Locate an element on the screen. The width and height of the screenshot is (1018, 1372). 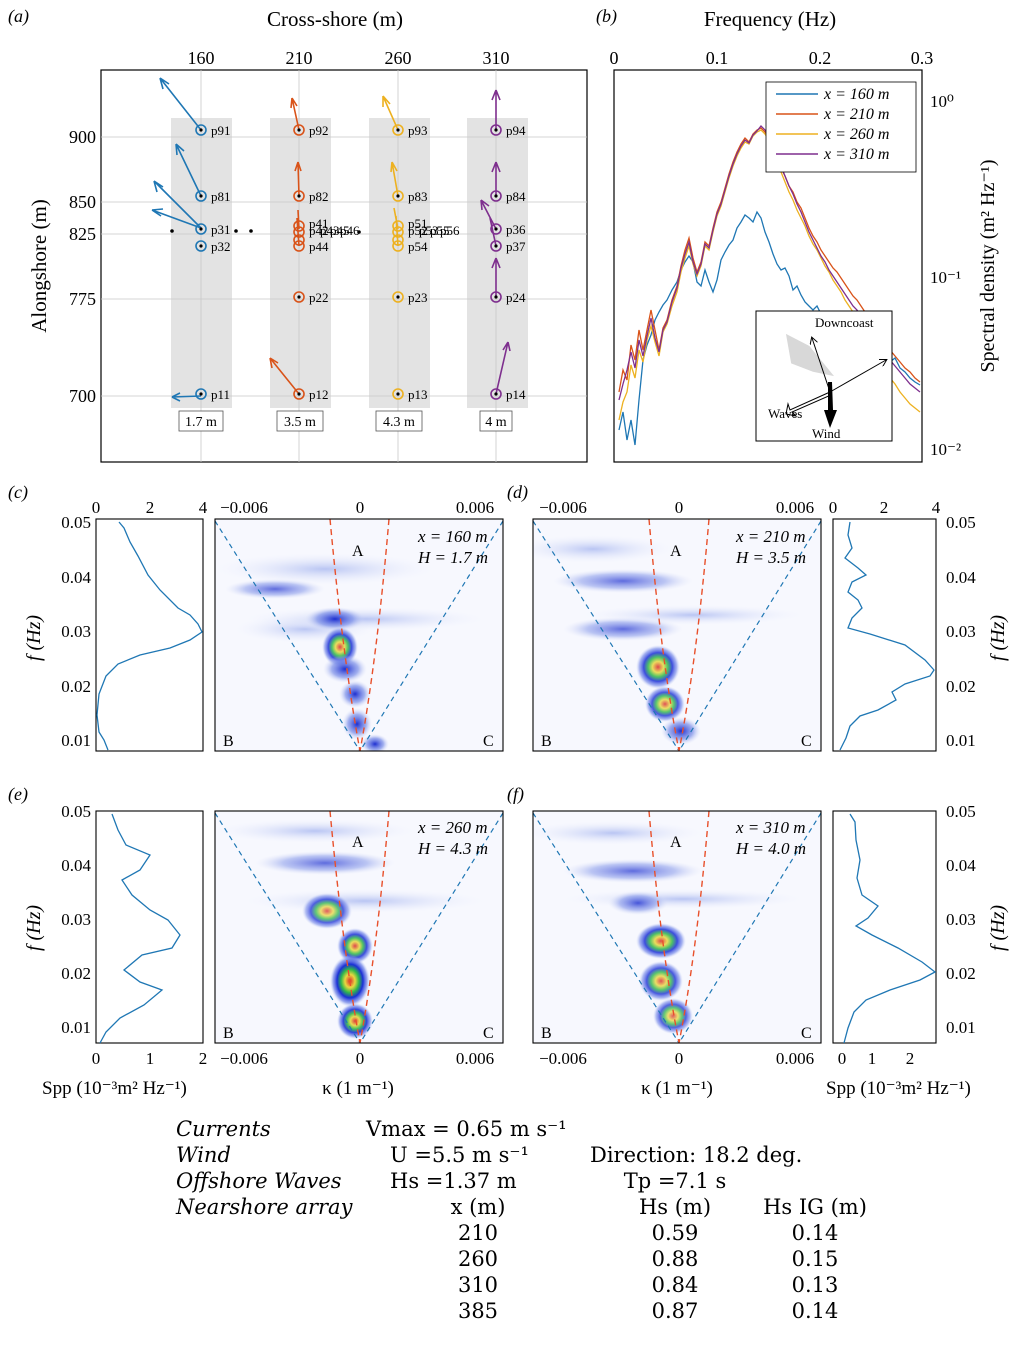
col-hs-header: Hs (m) is located at coordinates (675, 1207).